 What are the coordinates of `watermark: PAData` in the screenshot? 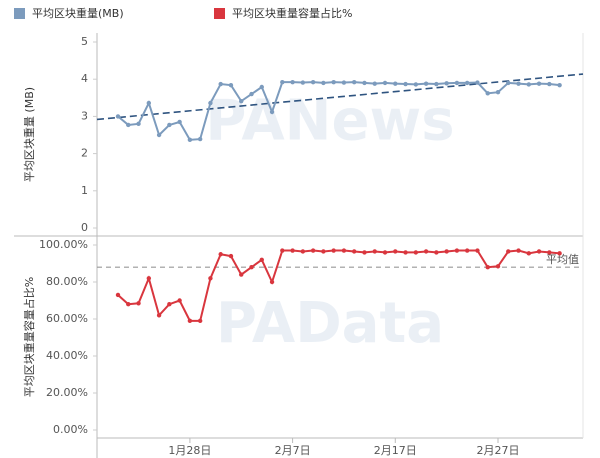 It's located at (330, 323).